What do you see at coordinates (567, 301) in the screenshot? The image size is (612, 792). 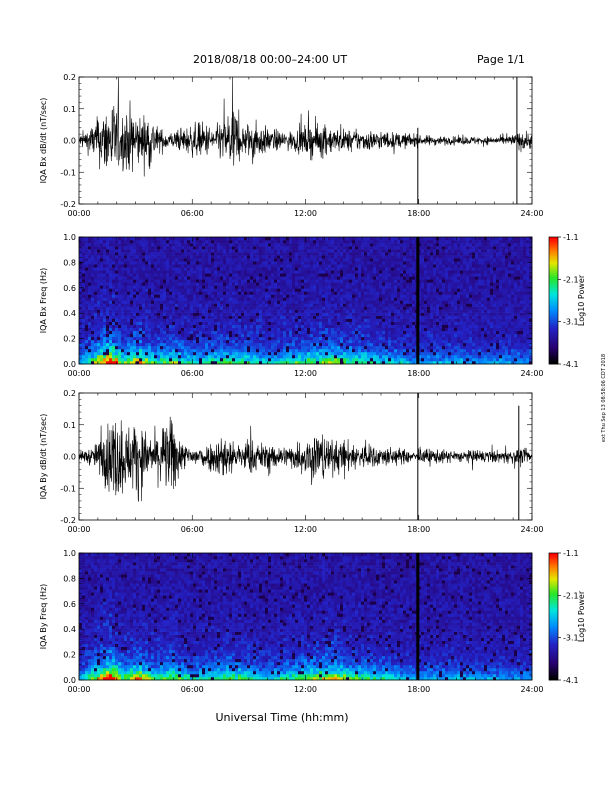 I see `colorbar-2: -1.1 -2.1 -3.1 -4.1 Log10 Power` at bounding box center [567, 301].